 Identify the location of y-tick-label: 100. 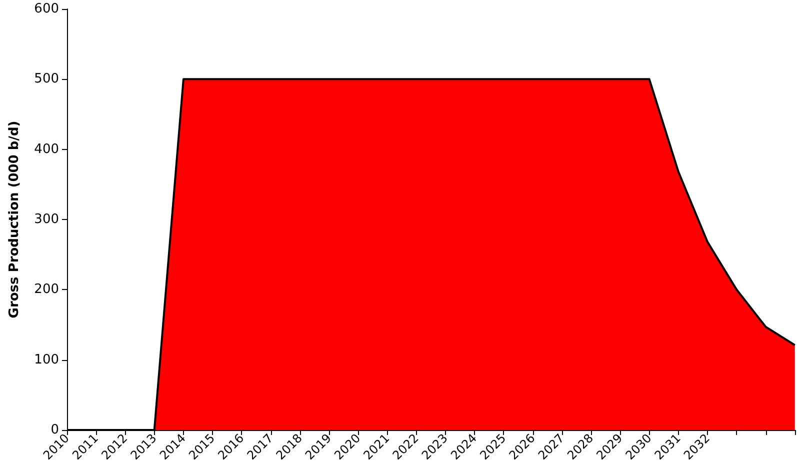
(46, 360).